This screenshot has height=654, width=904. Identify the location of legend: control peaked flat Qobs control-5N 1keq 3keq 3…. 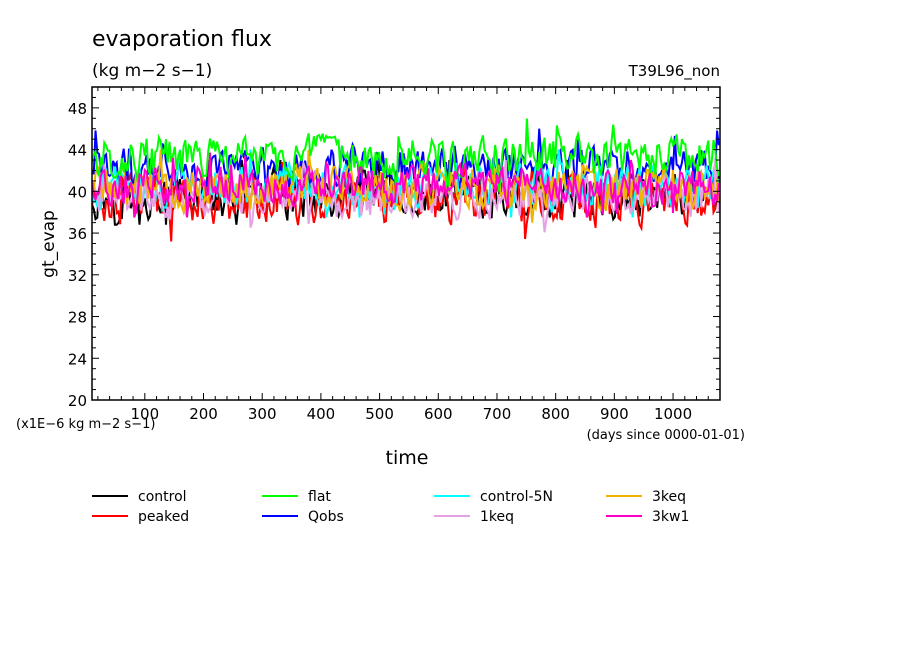
(390, 507).